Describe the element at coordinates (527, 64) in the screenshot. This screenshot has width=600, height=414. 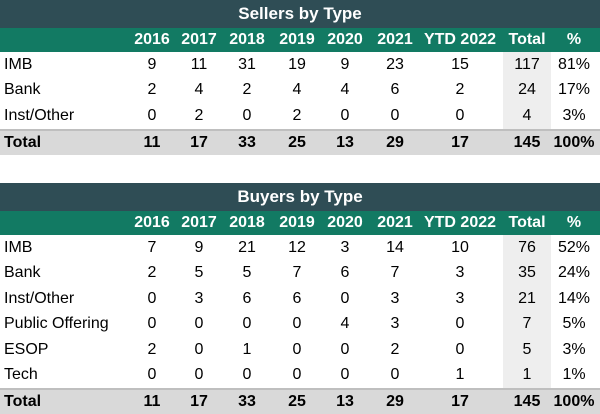
I see `table-cell: 117` at that location.